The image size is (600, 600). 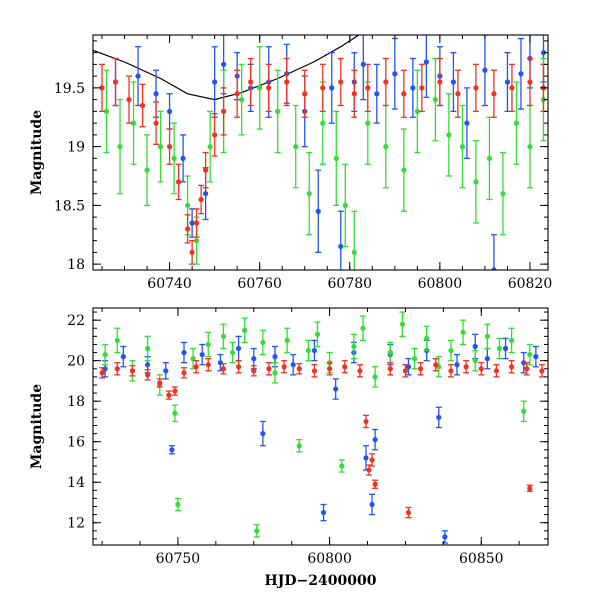 What do you see at coordinates (76, 362) in the screenshot?
I see `bottom-y-tick-label: 20` at bounding box center [76, 362].